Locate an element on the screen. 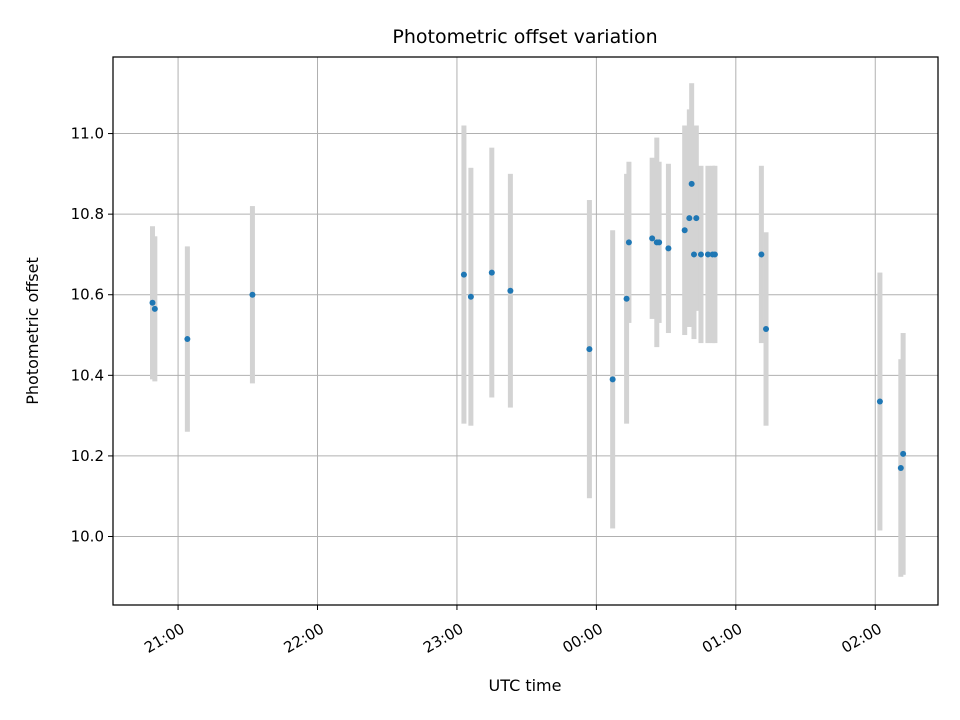 The width and height of the screenshot is (960, 720). y-tick-label: 10.8 is located at coordinates (87, 214).